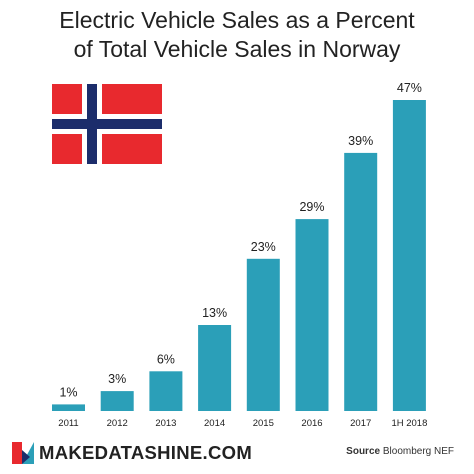 This screenshot has width=474, height=474. What do you see at coordinates (107, 124) in the screenshot?
I see `norway-flag-icon` at bounding box center [107, 124].